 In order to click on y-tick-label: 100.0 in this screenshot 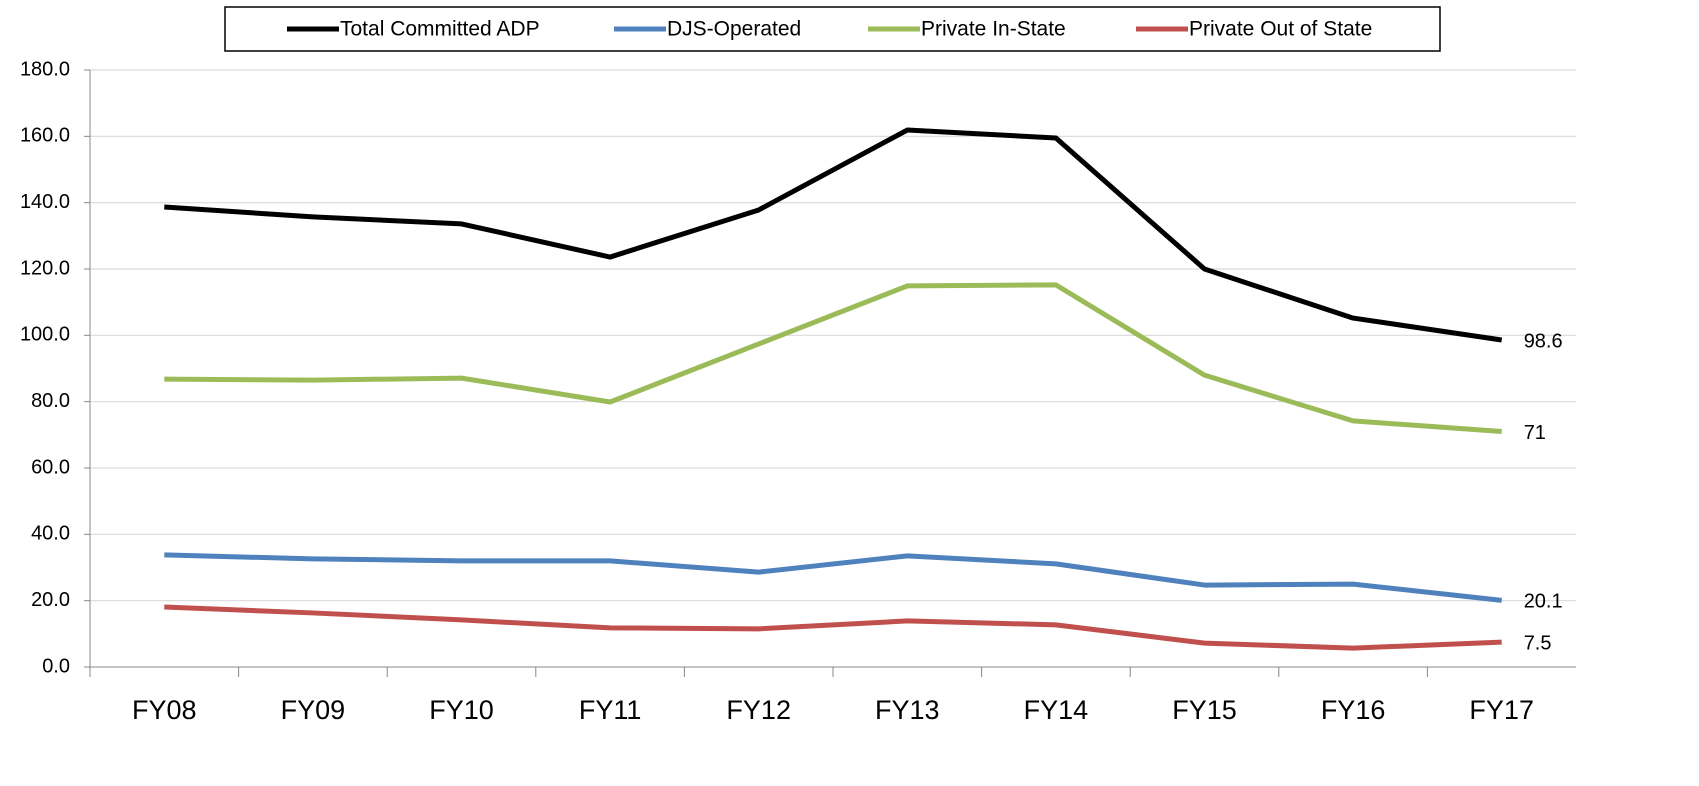, I will do `click(45, 335)`.